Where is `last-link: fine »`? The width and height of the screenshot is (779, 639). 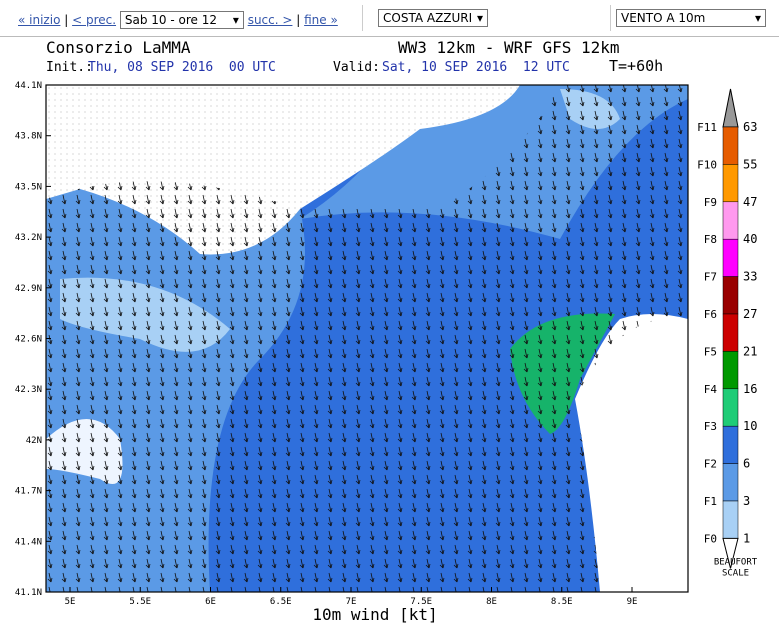
last-link: fine » is located at coordinates (321, 20).